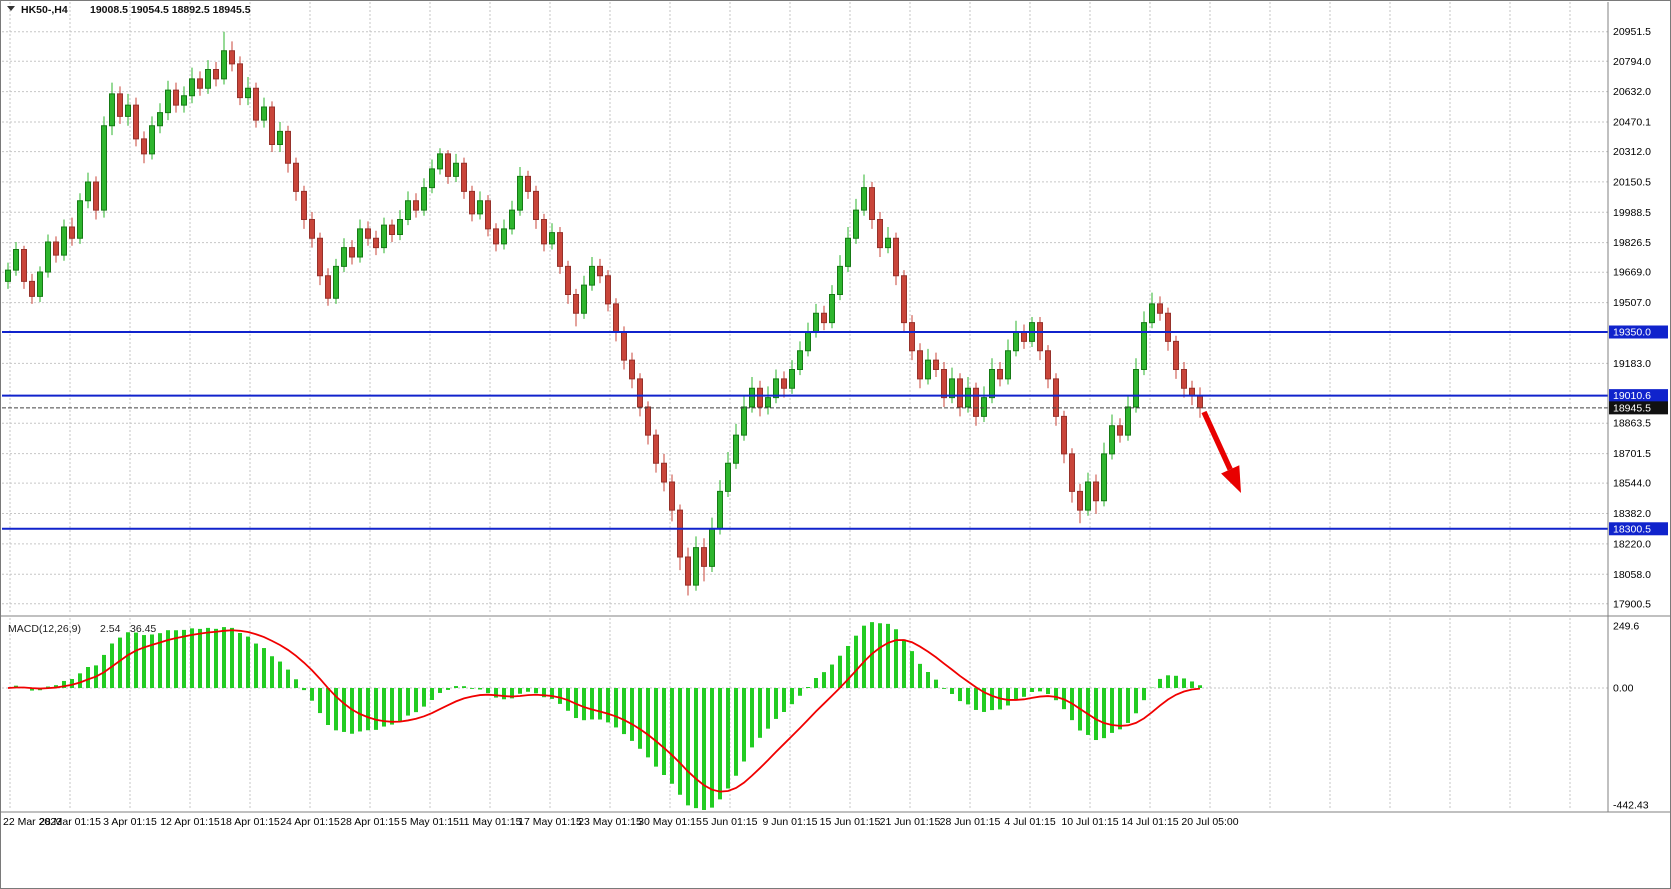  Describe the element at coordinates (1632, 364) in the screenshot. I see `price-tick-label: 19183.0` at that location.